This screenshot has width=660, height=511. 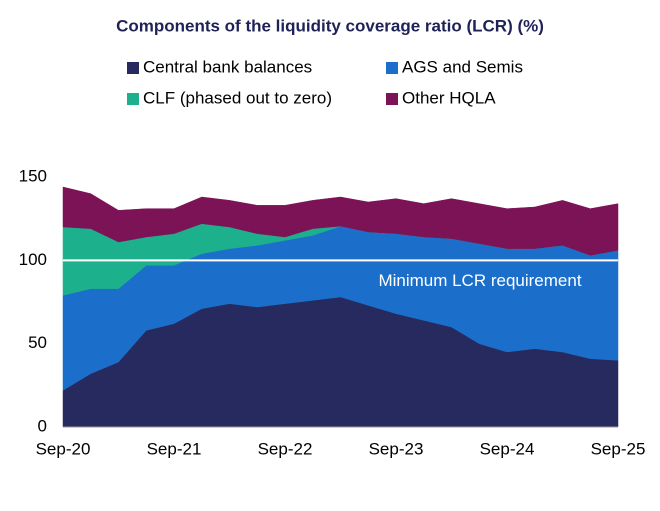 I want to click on x-tick-label: Sep-22, so click(x=285, y=448).